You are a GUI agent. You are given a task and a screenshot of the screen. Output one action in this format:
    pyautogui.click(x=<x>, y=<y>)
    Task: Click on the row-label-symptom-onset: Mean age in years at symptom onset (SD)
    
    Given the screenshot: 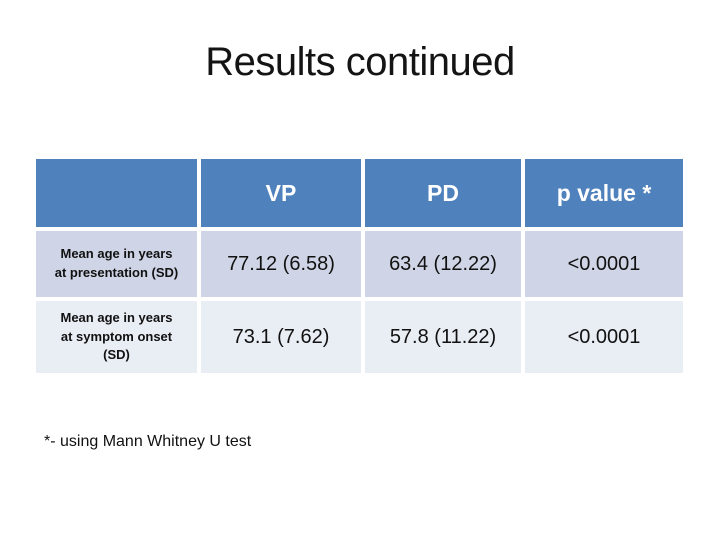 What is the action you would take?
    pyautogui.click(x=116, y=337)
    